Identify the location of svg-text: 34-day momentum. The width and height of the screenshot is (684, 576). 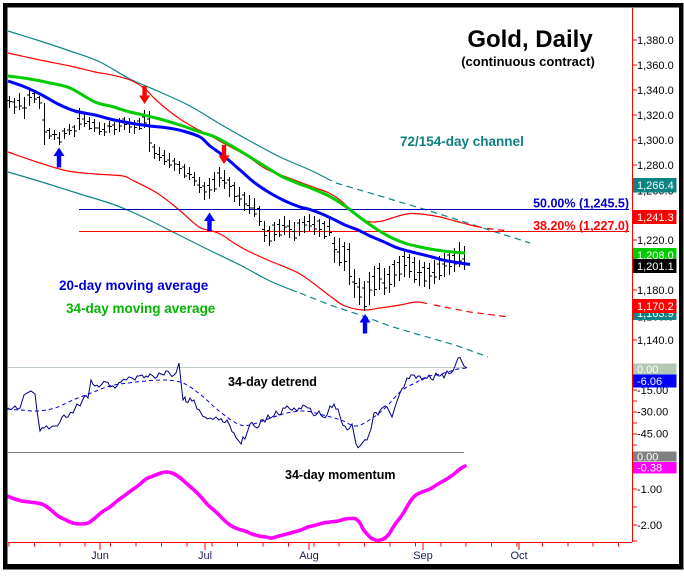
(340, 475).